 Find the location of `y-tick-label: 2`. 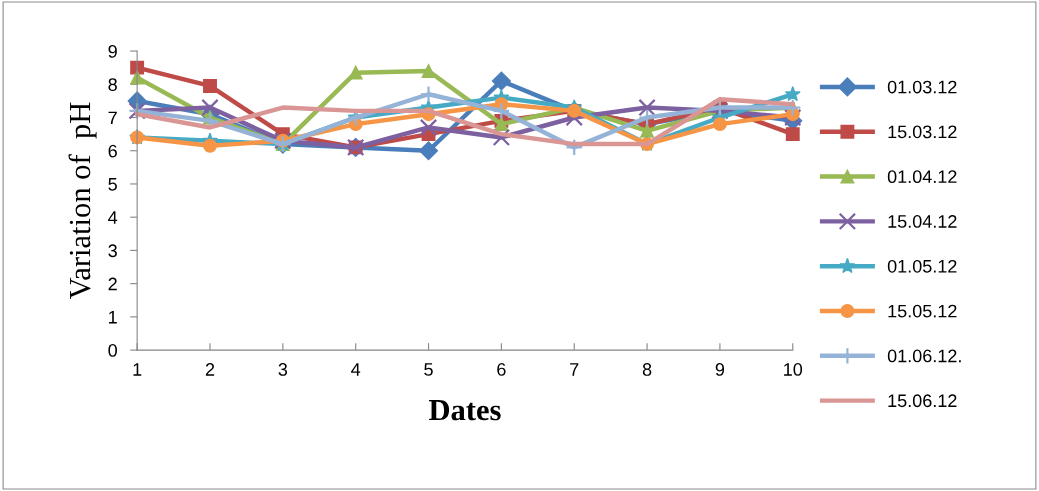

y-tick-label: 2 is located at coordinates (112, 284).